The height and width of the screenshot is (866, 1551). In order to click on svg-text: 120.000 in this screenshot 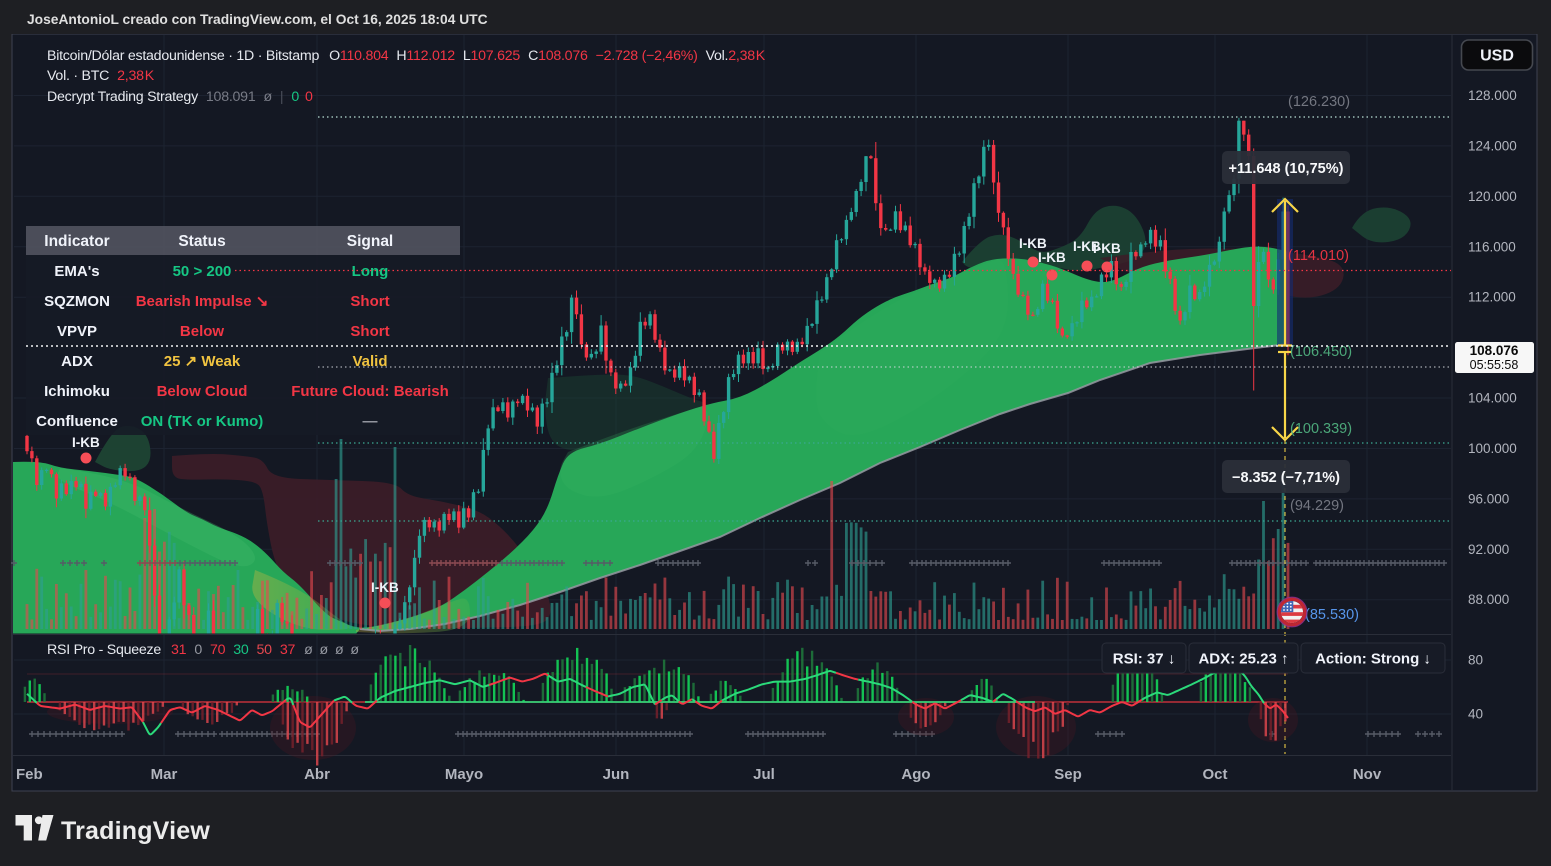, I will do `click(1492, 196)`.